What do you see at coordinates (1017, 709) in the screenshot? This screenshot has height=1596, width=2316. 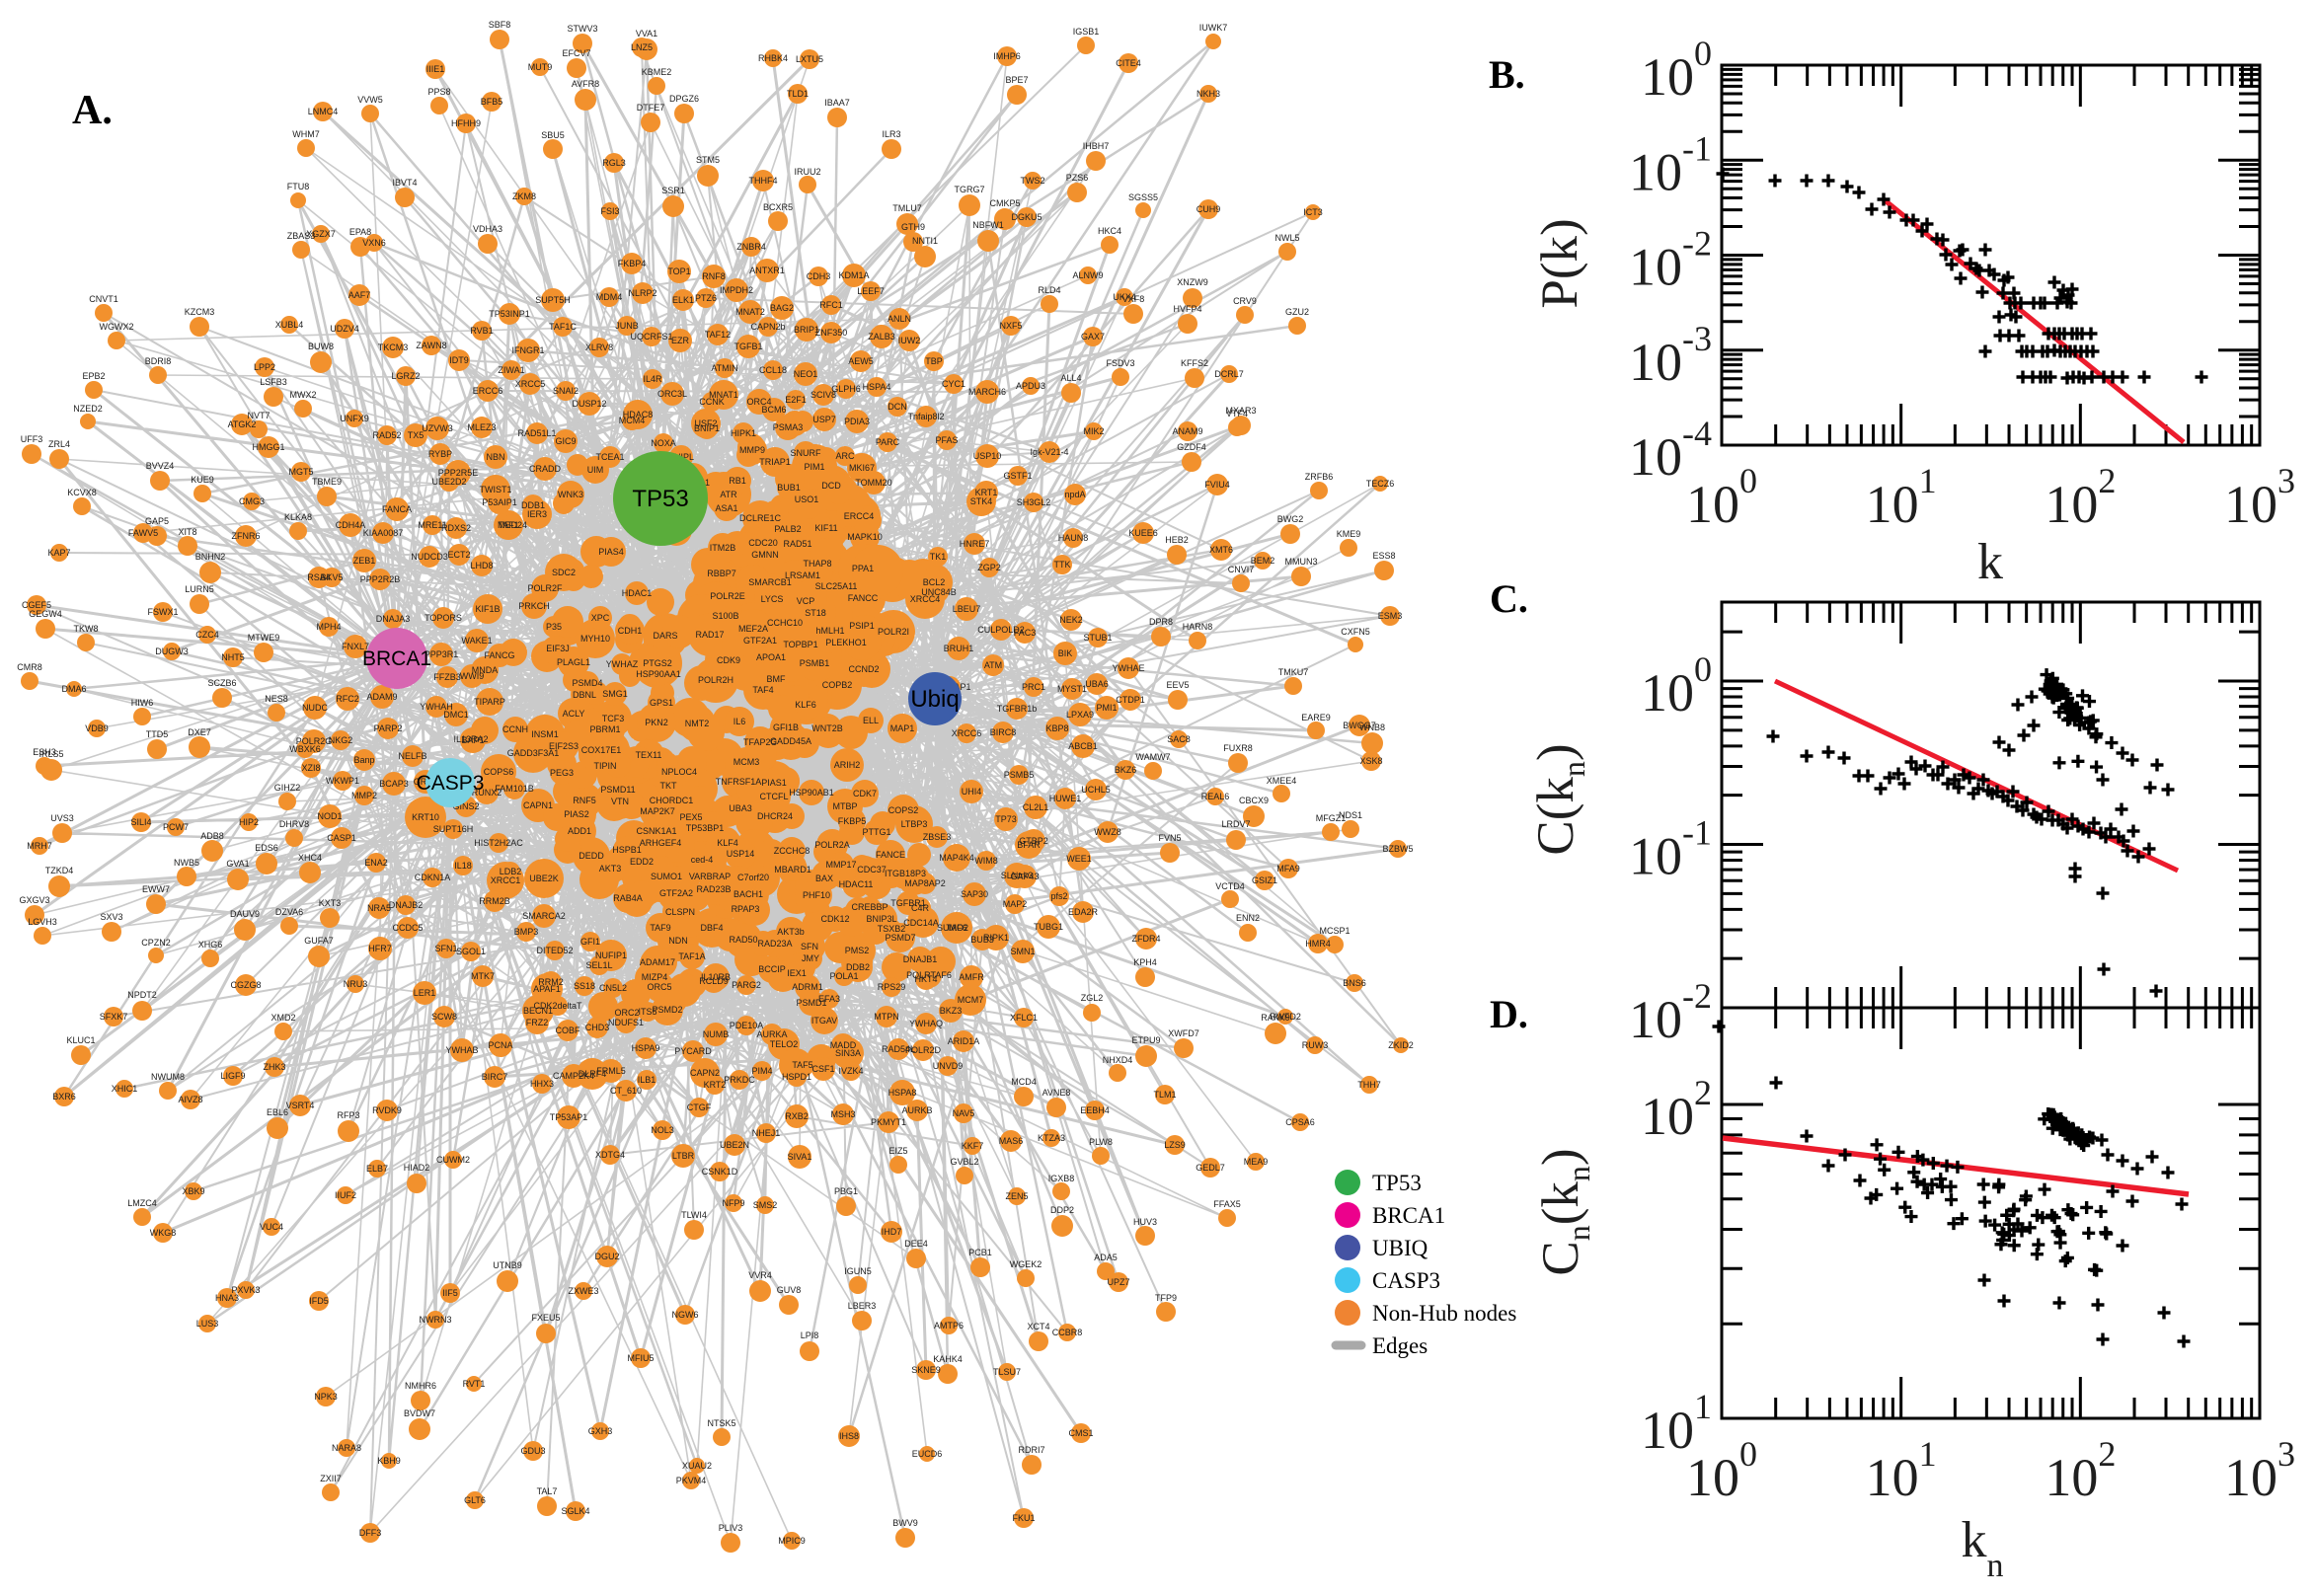 I see `svg-text: TGFBR1b` at bounding box center [1017, 709].